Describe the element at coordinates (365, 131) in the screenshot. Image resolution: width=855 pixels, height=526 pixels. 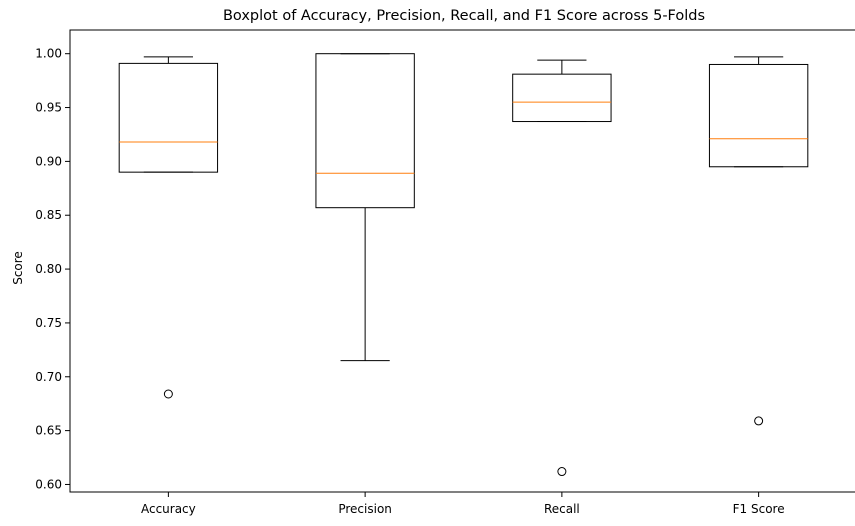
I see `precision-box` at that location.